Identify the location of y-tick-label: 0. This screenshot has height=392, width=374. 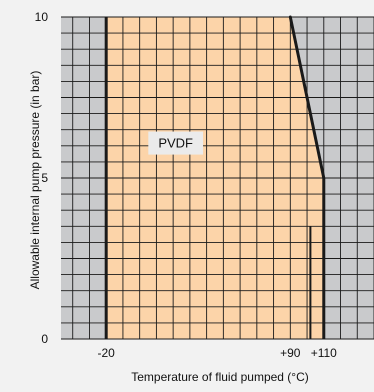
(44, 339).